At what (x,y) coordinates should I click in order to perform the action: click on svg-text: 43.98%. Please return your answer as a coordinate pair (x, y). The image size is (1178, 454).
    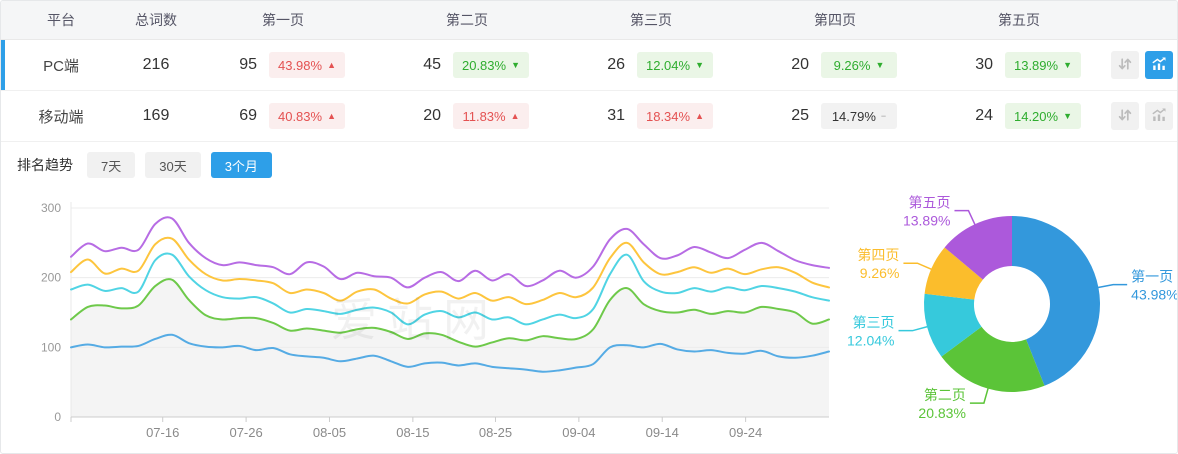
    Looking at the image, I should click on (1154, 295).